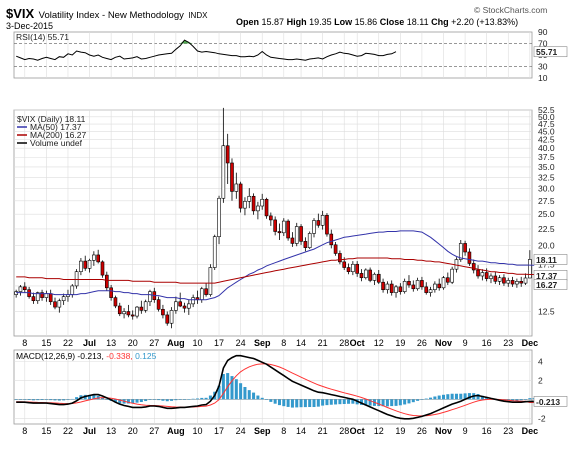 This screenshot has height=454, width=580. Describe the element at coordinates (511, 10) in the screenshot. I see `watermark: © StockCharts.com` at that location.